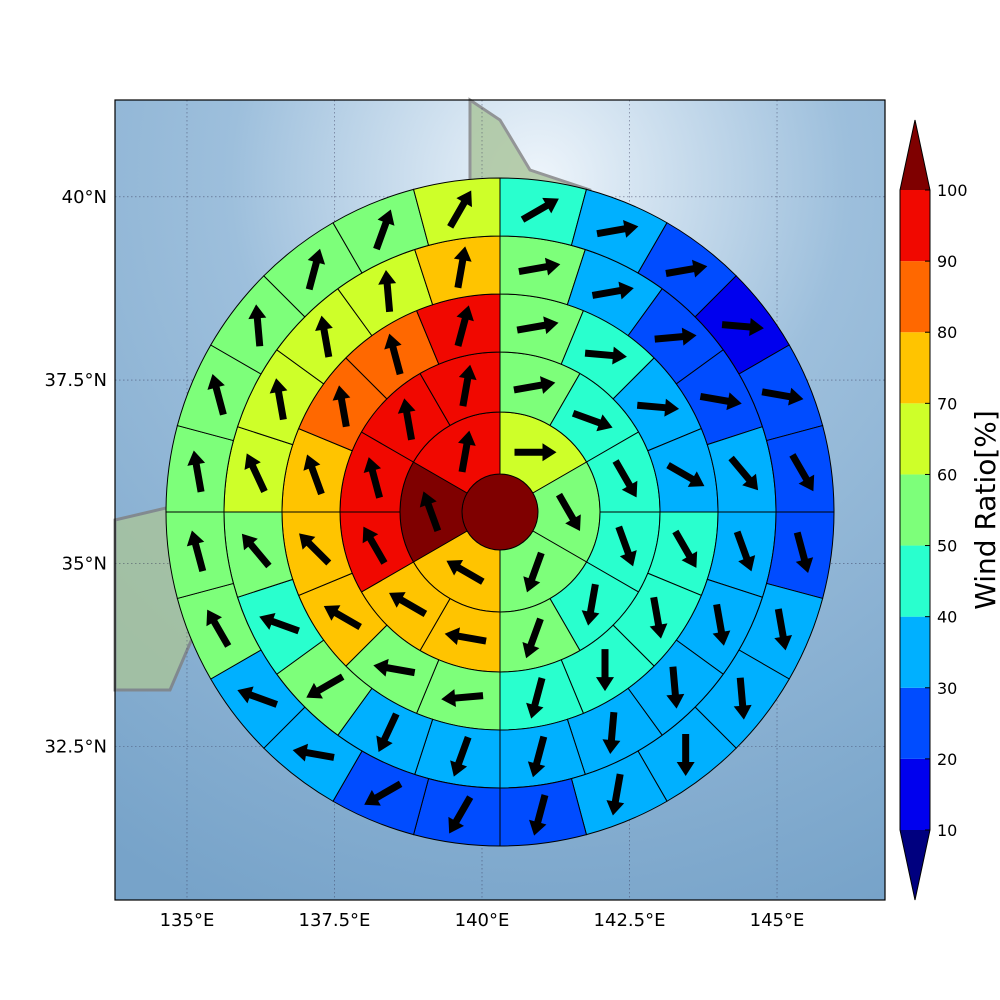 The width and height of the screenshot is (1000, 1000). I want to click on colorbar-tick-label: 20, so click(947, 759).